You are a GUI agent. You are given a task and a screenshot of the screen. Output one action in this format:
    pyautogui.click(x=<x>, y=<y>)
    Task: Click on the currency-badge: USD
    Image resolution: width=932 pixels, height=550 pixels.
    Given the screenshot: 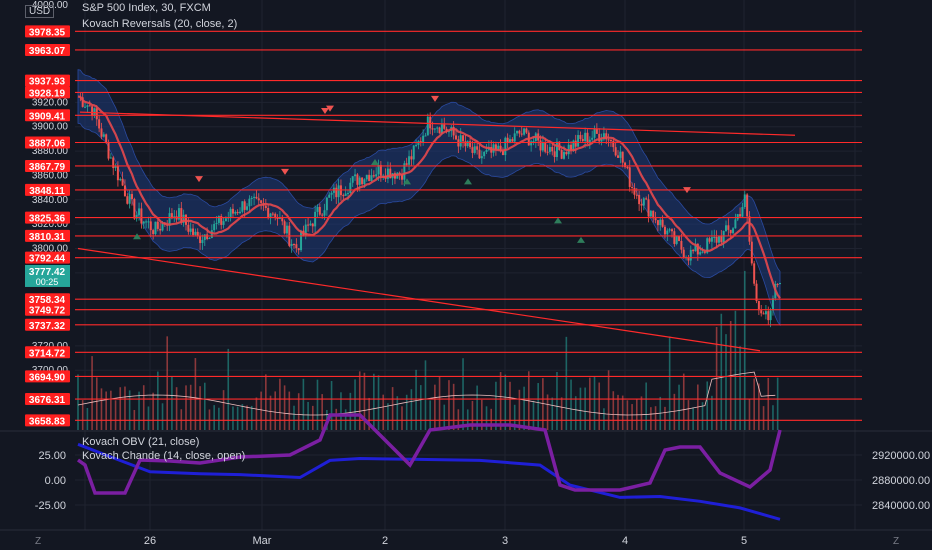 What is the action you would take?
    pyautogui.click(x=40, y=11)
    